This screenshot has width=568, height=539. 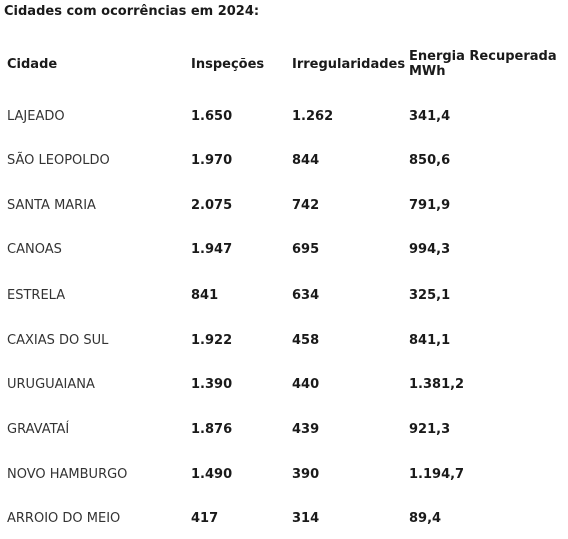 What do you see at coordinates (430, 160) in the screenshot?
I see `cell-energy: 850,6` at bounding box center [430, 160].